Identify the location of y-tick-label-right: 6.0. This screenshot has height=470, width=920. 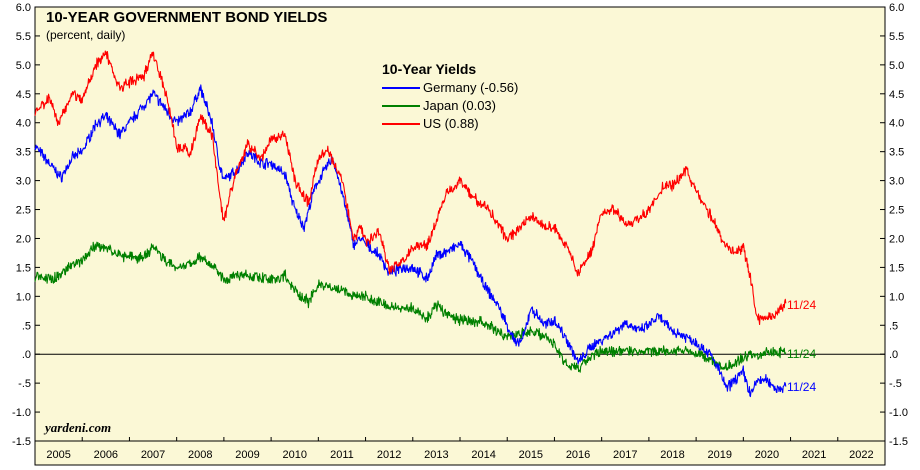
(896, 8).